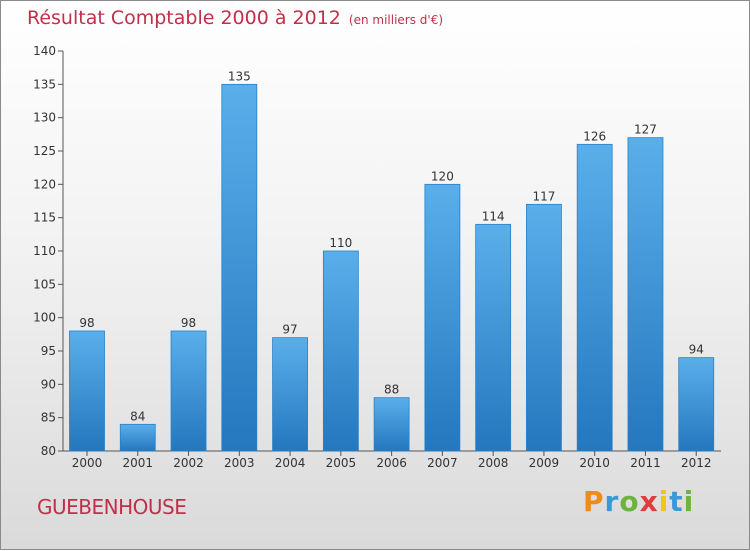 The height and width of the screenshot is (551, 750). Describe the element at coordinates (391, 424) in the screenshot. I see `bar-2006` at that location.